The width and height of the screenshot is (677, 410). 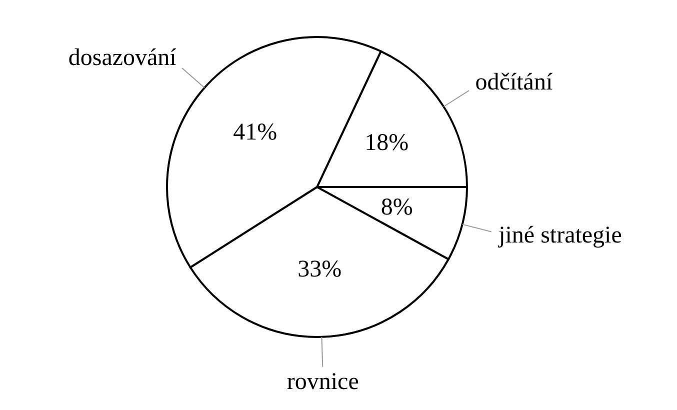 What do you see at coordinates (322, 381) in the screenshot?
I see `slice-label: rovnice` at bounding box center [322, 381].